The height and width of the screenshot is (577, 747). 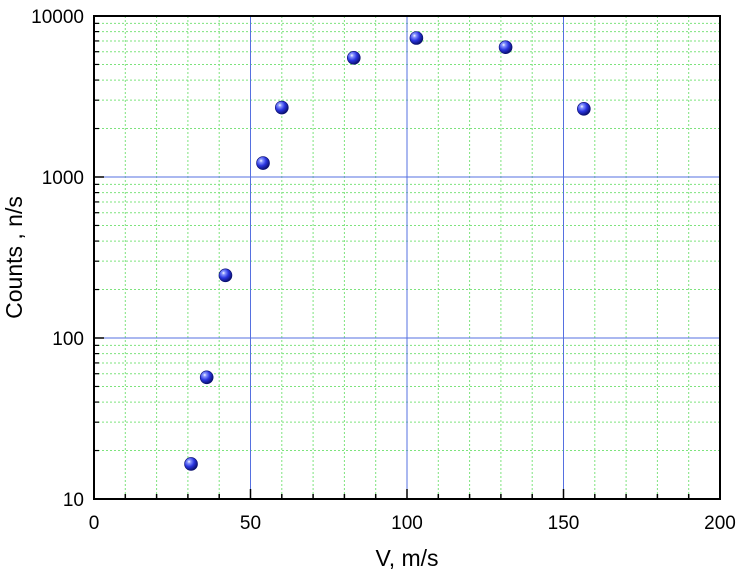 What do you see at coordinates (68, 339) in the screenshot?
I see `y-tick-label: 100` at bounding box center [68, 339].